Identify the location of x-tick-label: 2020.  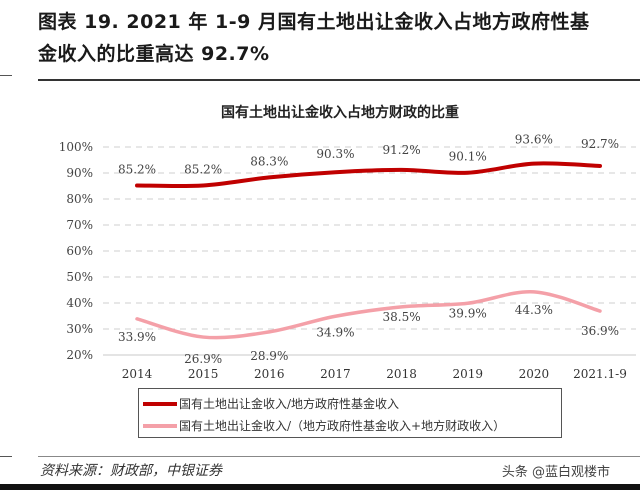
(534, 374).